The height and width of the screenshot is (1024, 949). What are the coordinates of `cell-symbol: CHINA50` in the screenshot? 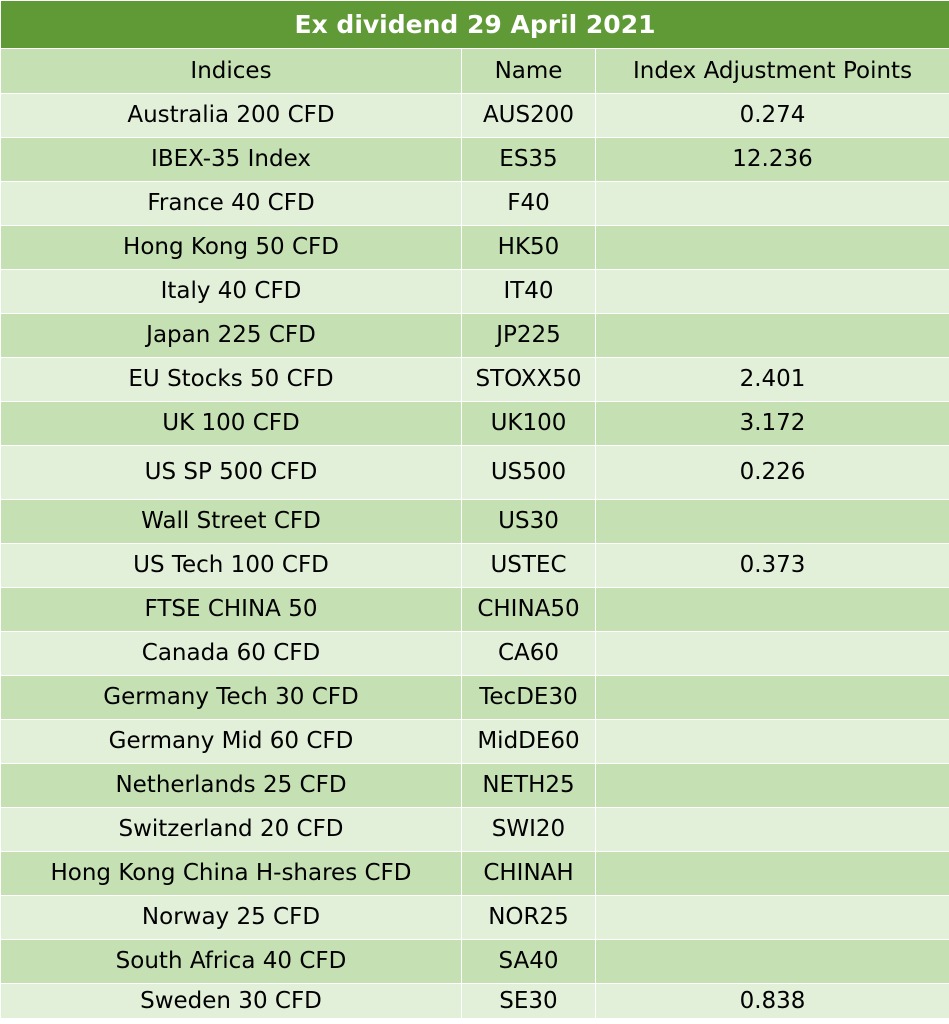 It's located at (528, 609).